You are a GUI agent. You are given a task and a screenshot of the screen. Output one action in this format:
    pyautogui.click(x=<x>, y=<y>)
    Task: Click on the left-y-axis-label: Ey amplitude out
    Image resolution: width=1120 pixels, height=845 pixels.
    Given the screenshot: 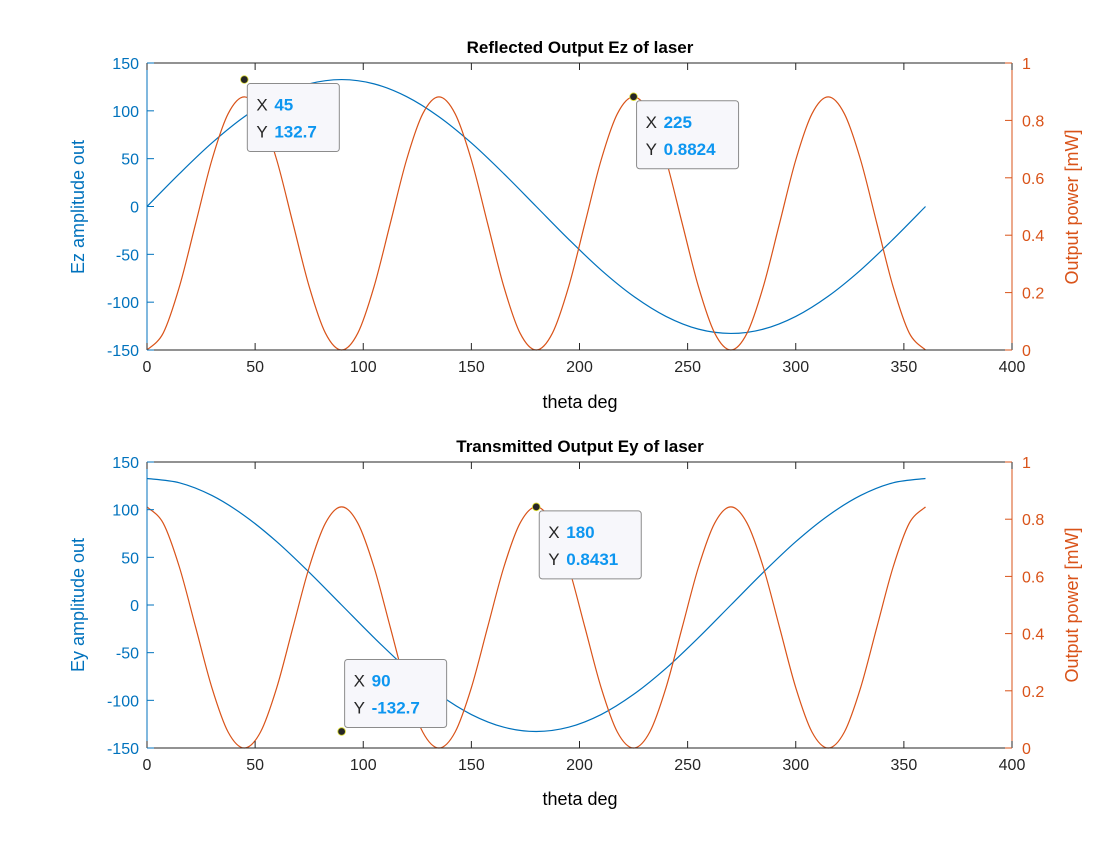 What is the action you would take?
    pyautogui.click(x=78, y=605)
    